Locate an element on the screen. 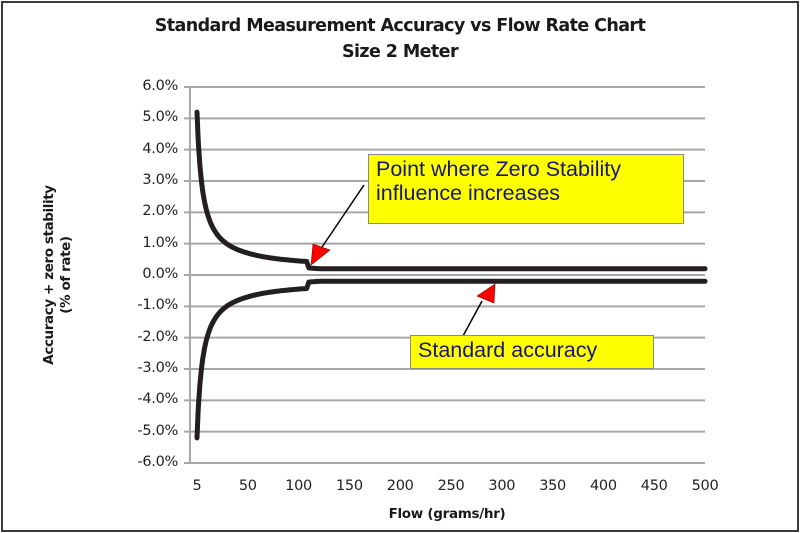 This screenshot has height=533, width=800. x-tick-label: 350 is located at coordinates (552, 486).